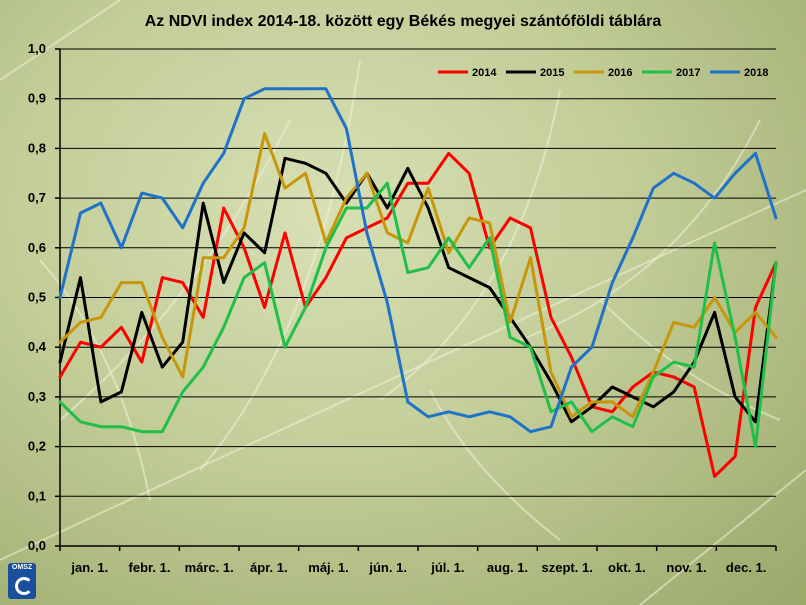  What do you see at coordinates (756, 73) in the screenshot?
I see `legend-label-2018: 2018` at bounding box center [756, 73].